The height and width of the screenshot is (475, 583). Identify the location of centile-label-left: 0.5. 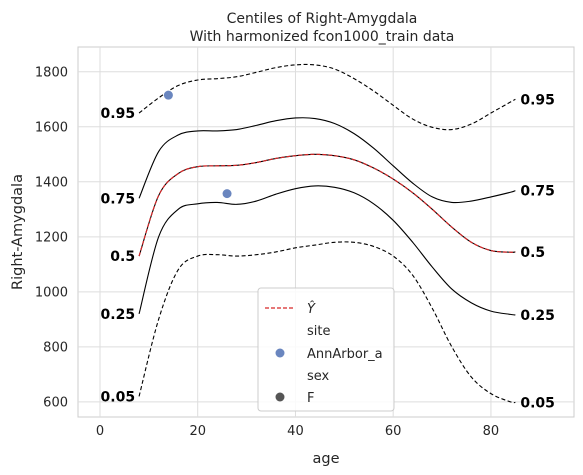
(122, 257).